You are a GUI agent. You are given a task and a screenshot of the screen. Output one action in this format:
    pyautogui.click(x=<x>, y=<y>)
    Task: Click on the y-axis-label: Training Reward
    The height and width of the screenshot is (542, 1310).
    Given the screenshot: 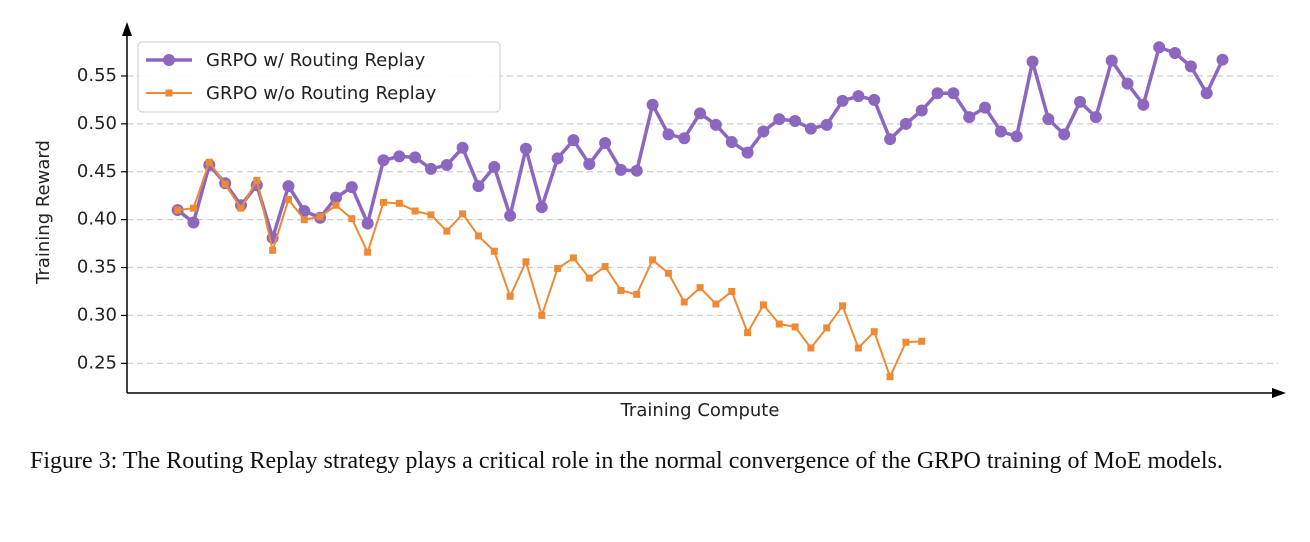 What is the action you would take?
    pyautogui.click(x=43, y=212)
    